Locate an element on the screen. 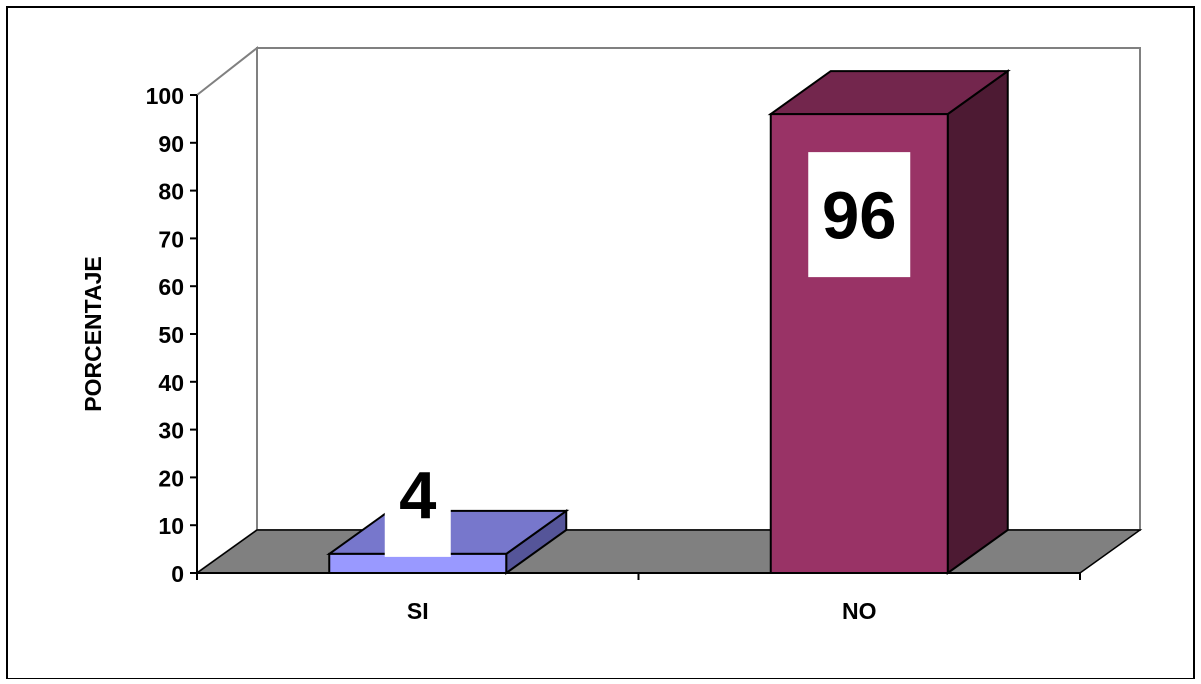 The width and height of the screenshot is (1201, 684). y-tick-label: 0 is located at coordinates (177, 574).